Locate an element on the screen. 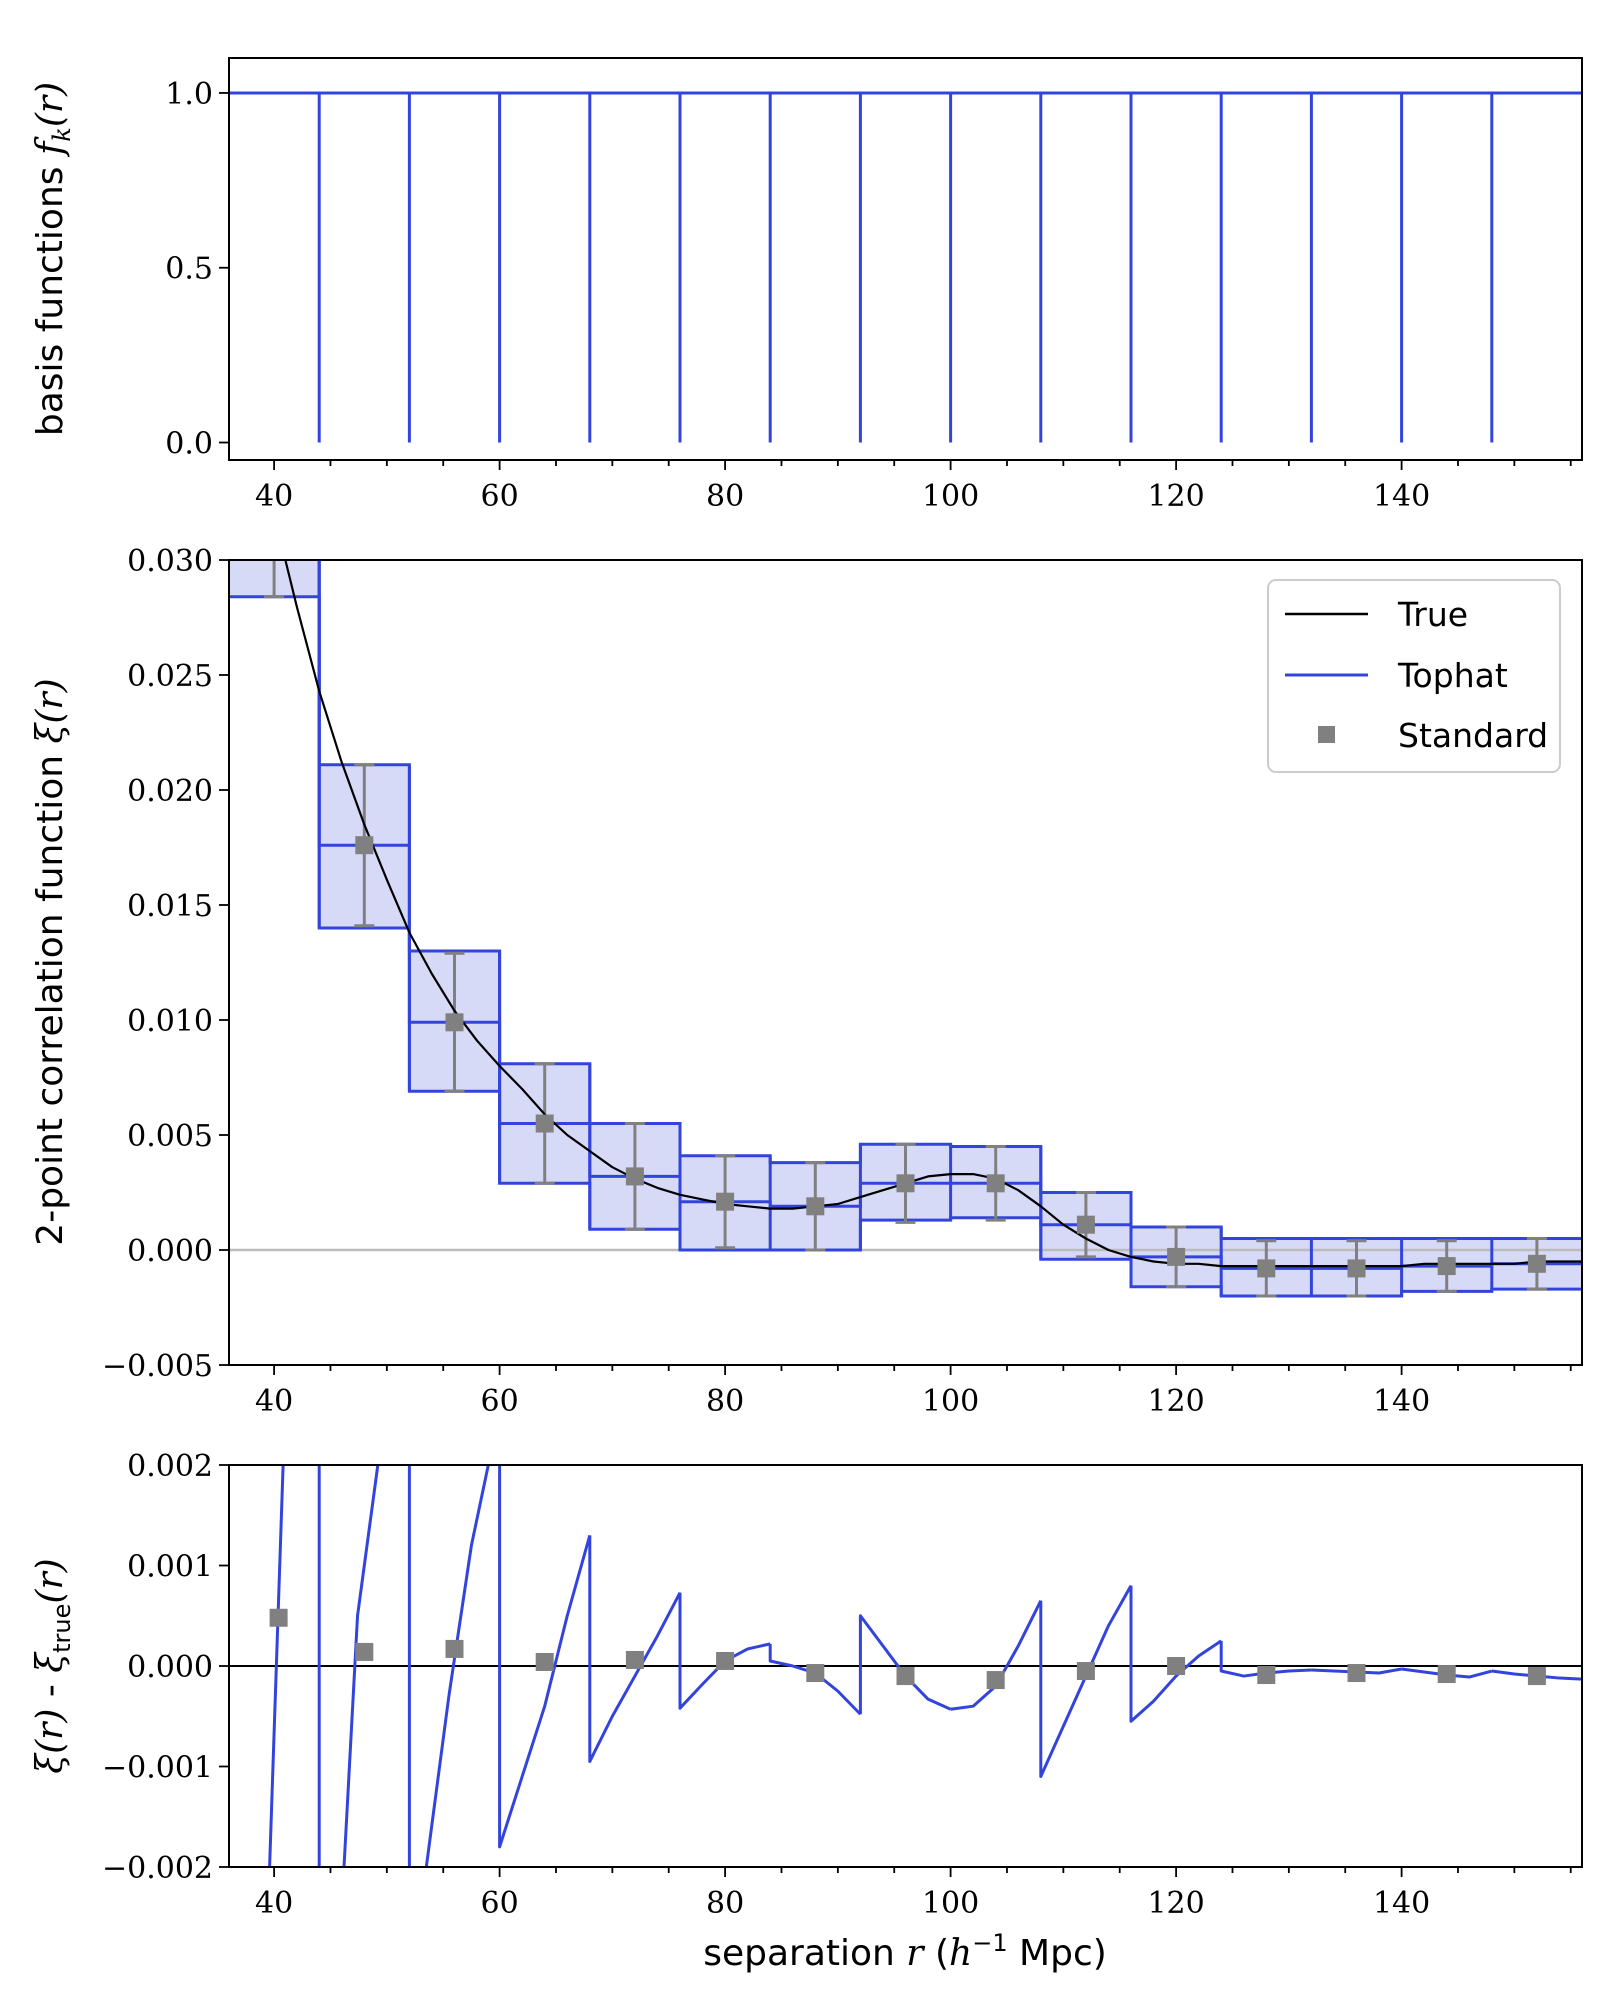 The width and height of the screenshot is (1600, 2000). y-tick-label: 0.015 is located at coordinates (170, 906).